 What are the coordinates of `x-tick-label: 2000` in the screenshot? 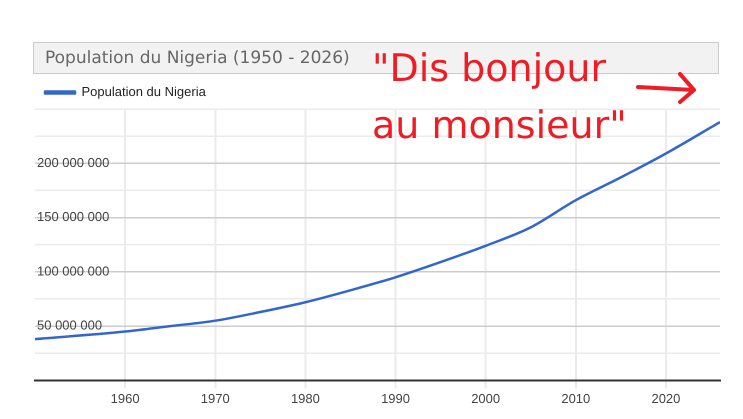 It's located at (485, 398).